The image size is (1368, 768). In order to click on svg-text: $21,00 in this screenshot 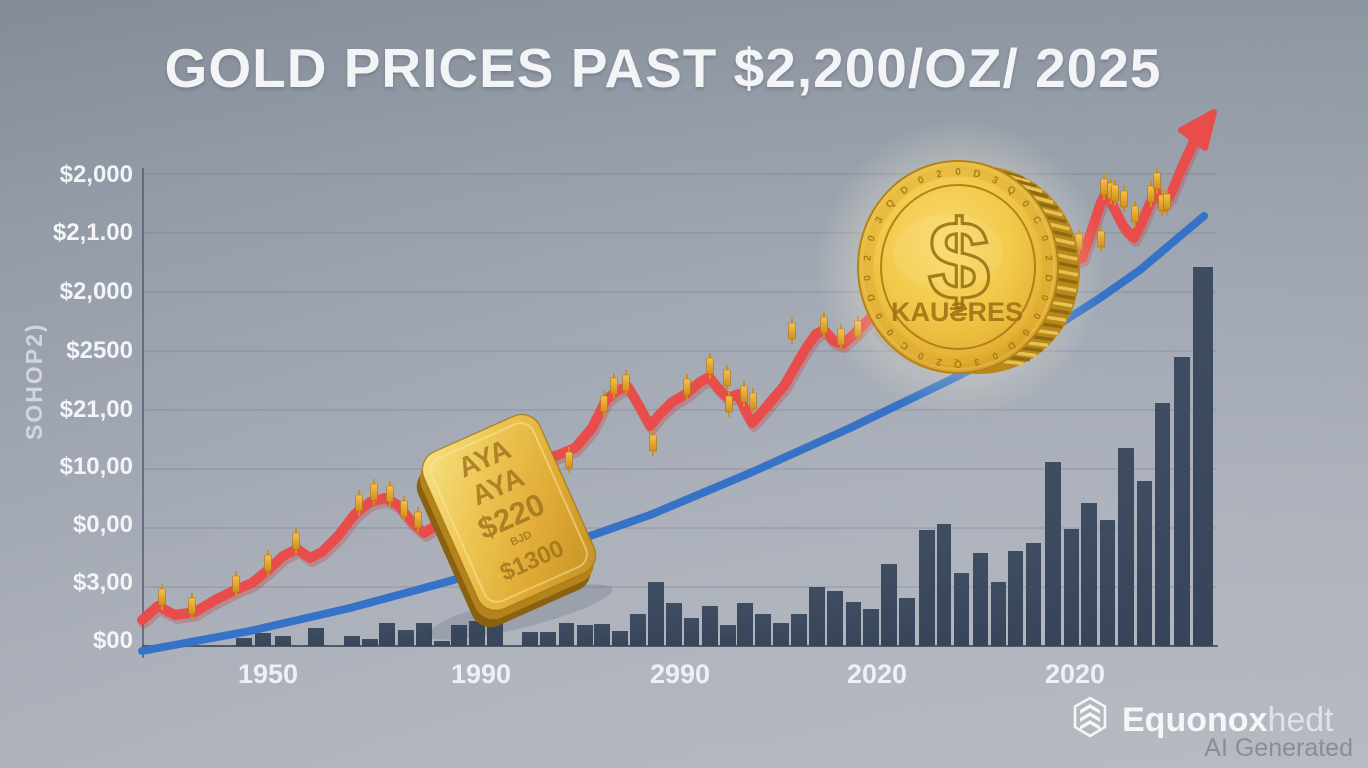, I will do `click(96, 409)`.